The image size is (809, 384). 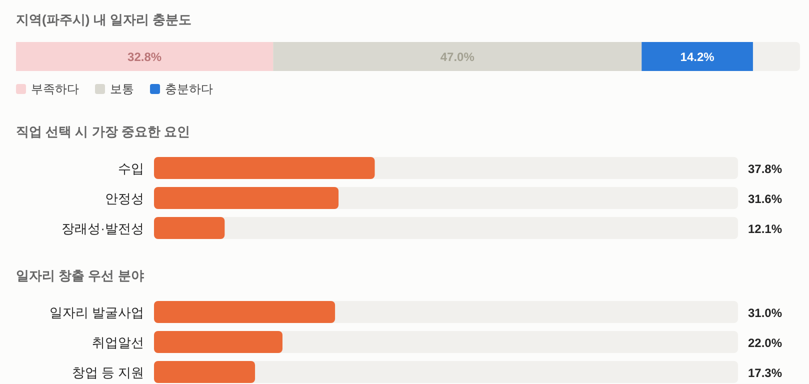 I want to click on chart-title: 직업 선택 시 가장 중요한 요인, so click(x=103, y=131).